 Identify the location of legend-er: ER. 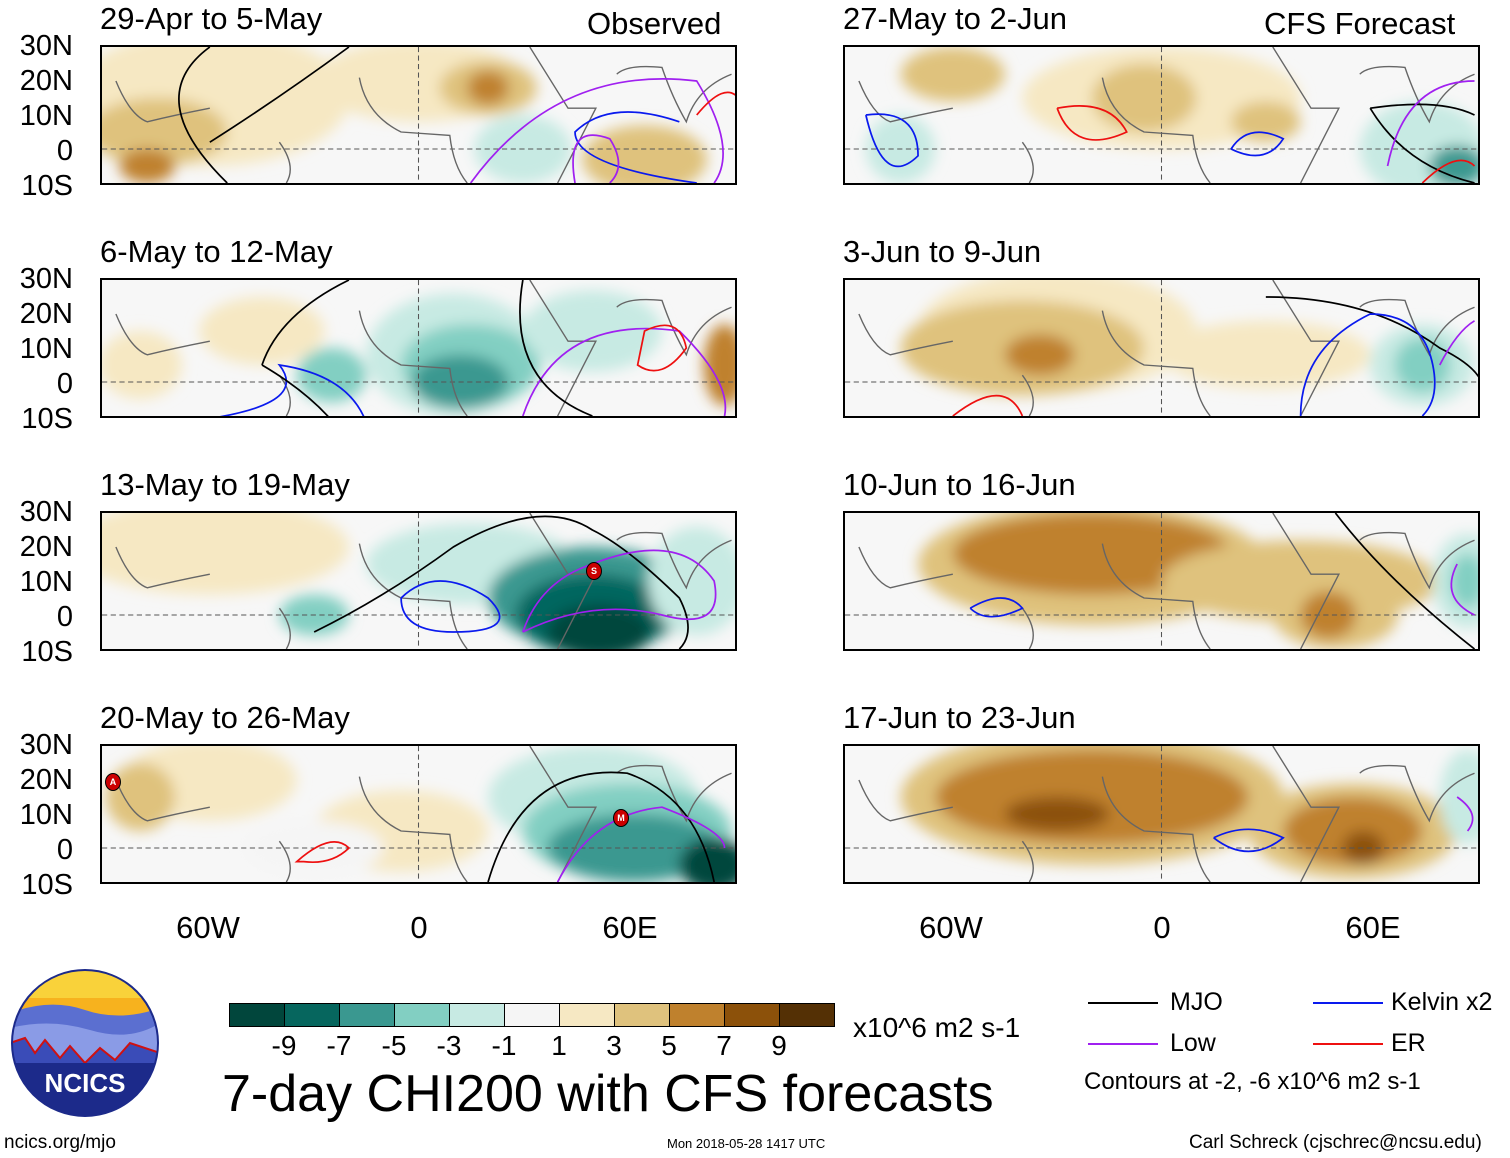
(1408, 1043).